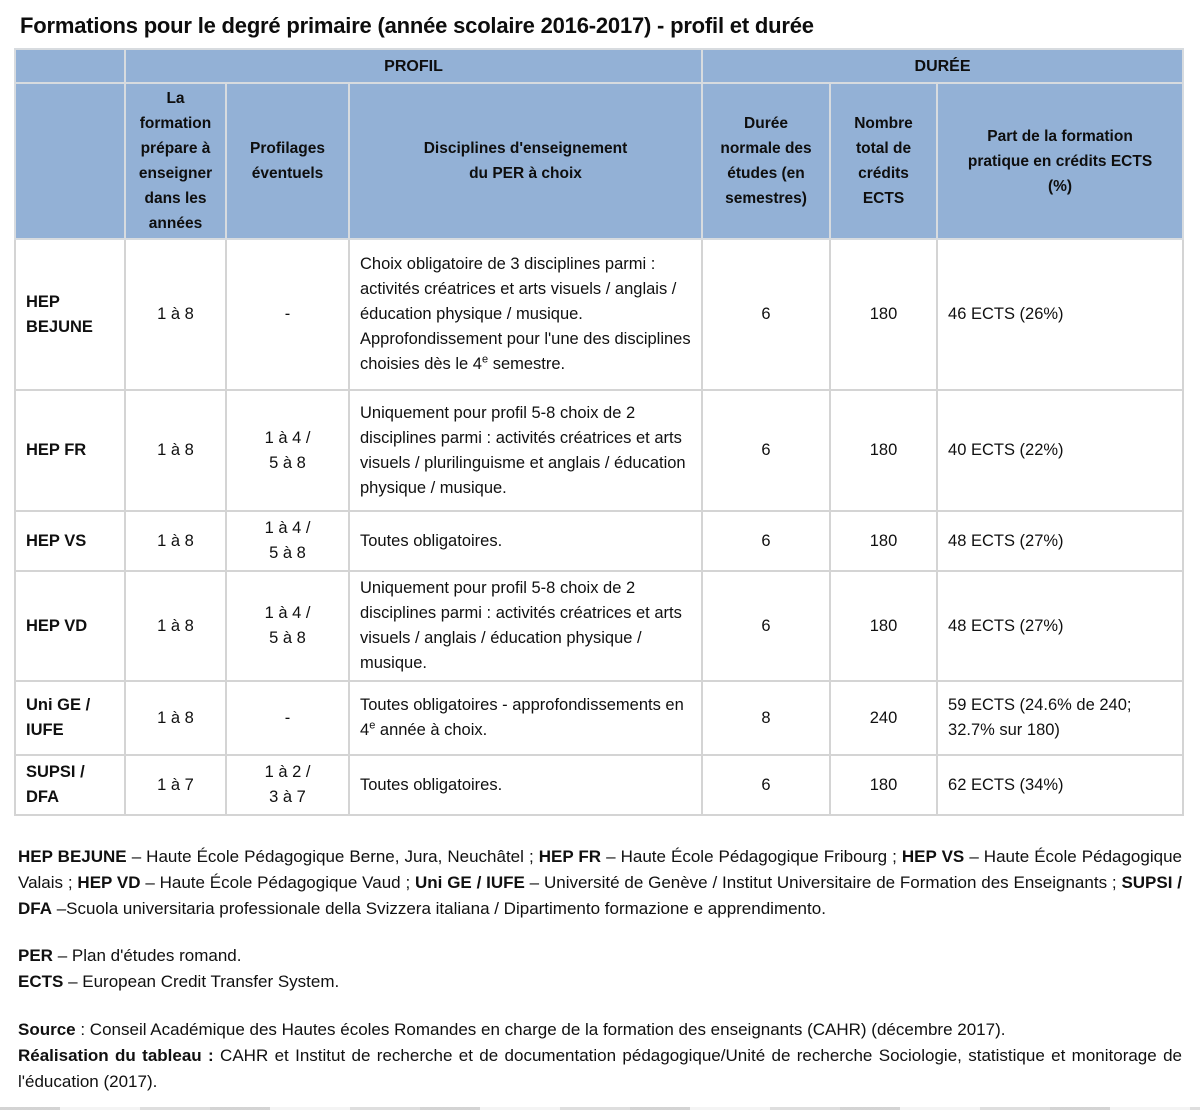 The image size is (1200, 1110). Describe the element at coordinates (70, 541) in the screenshot. I see `cell-institution: HEP VS` at that location.